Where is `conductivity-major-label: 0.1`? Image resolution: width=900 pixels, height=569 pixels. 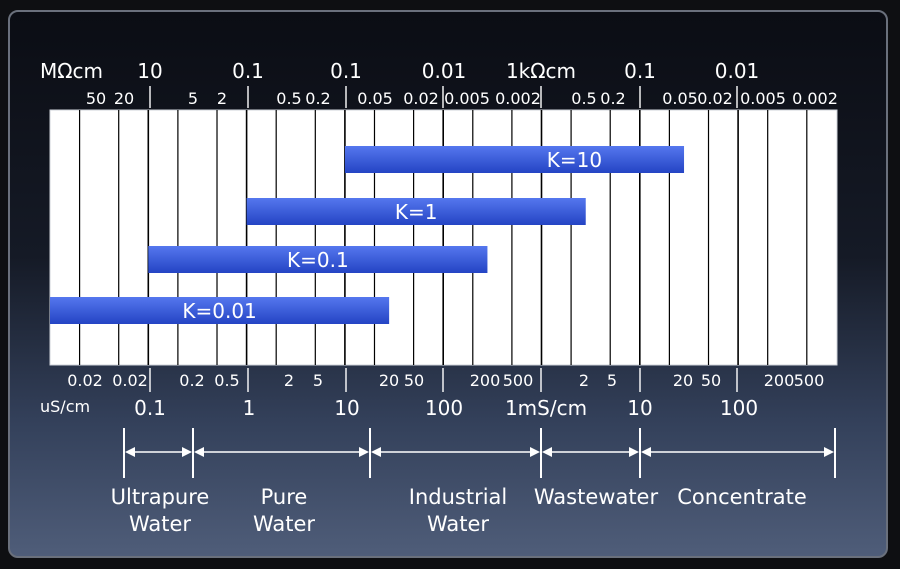 conductivity-major-label: 0.1 is located at coordinates (150, 408).